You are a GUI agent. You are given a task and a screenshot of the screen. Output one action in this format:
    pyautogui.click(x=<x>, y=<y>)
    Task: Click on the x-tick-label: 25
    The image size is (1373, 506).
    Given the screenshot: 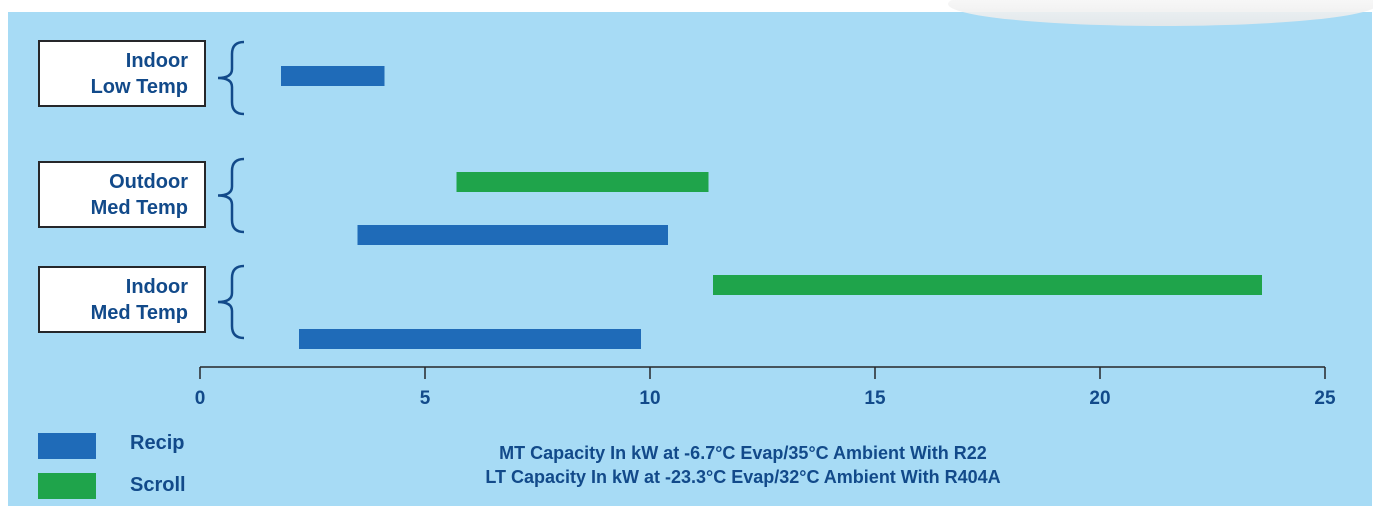 What is the action you would take?
    pyautogui.click(x=1325, y=398)
    